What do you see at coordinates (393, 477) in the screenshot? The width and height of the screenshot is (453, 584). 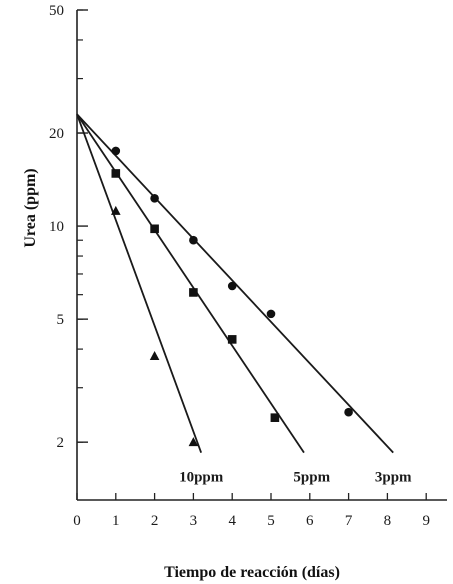 I see `series-label-3ppm: 3ppm` at bounding box center [393, 477].